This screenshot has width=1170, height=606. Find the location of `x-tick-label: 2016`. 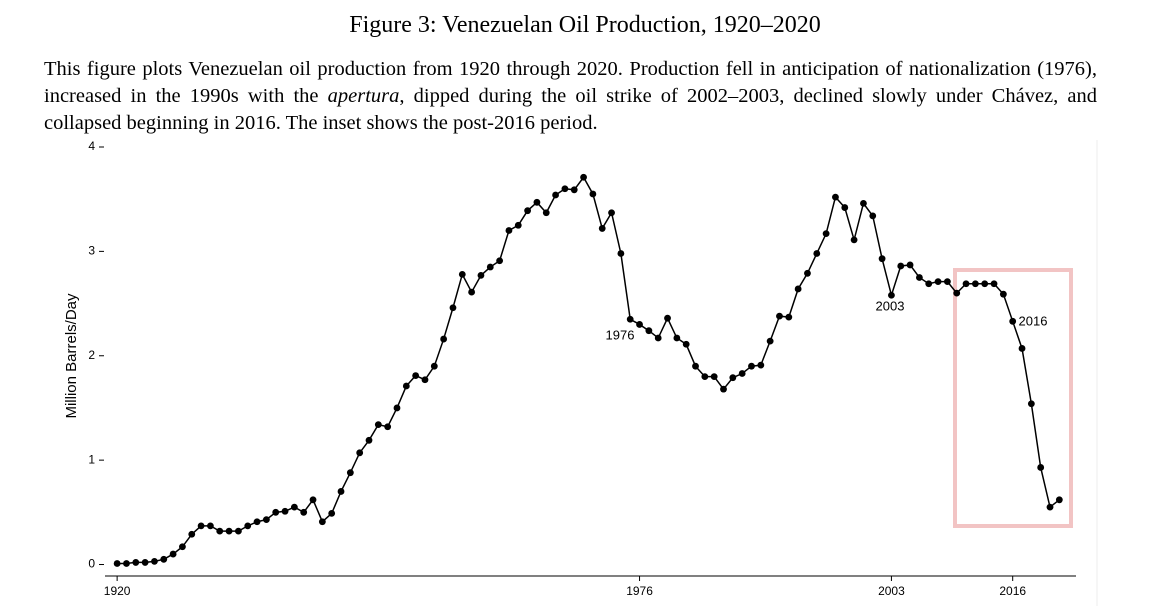

x-tick-label: 2016 is located at coordinates (1012, 591).